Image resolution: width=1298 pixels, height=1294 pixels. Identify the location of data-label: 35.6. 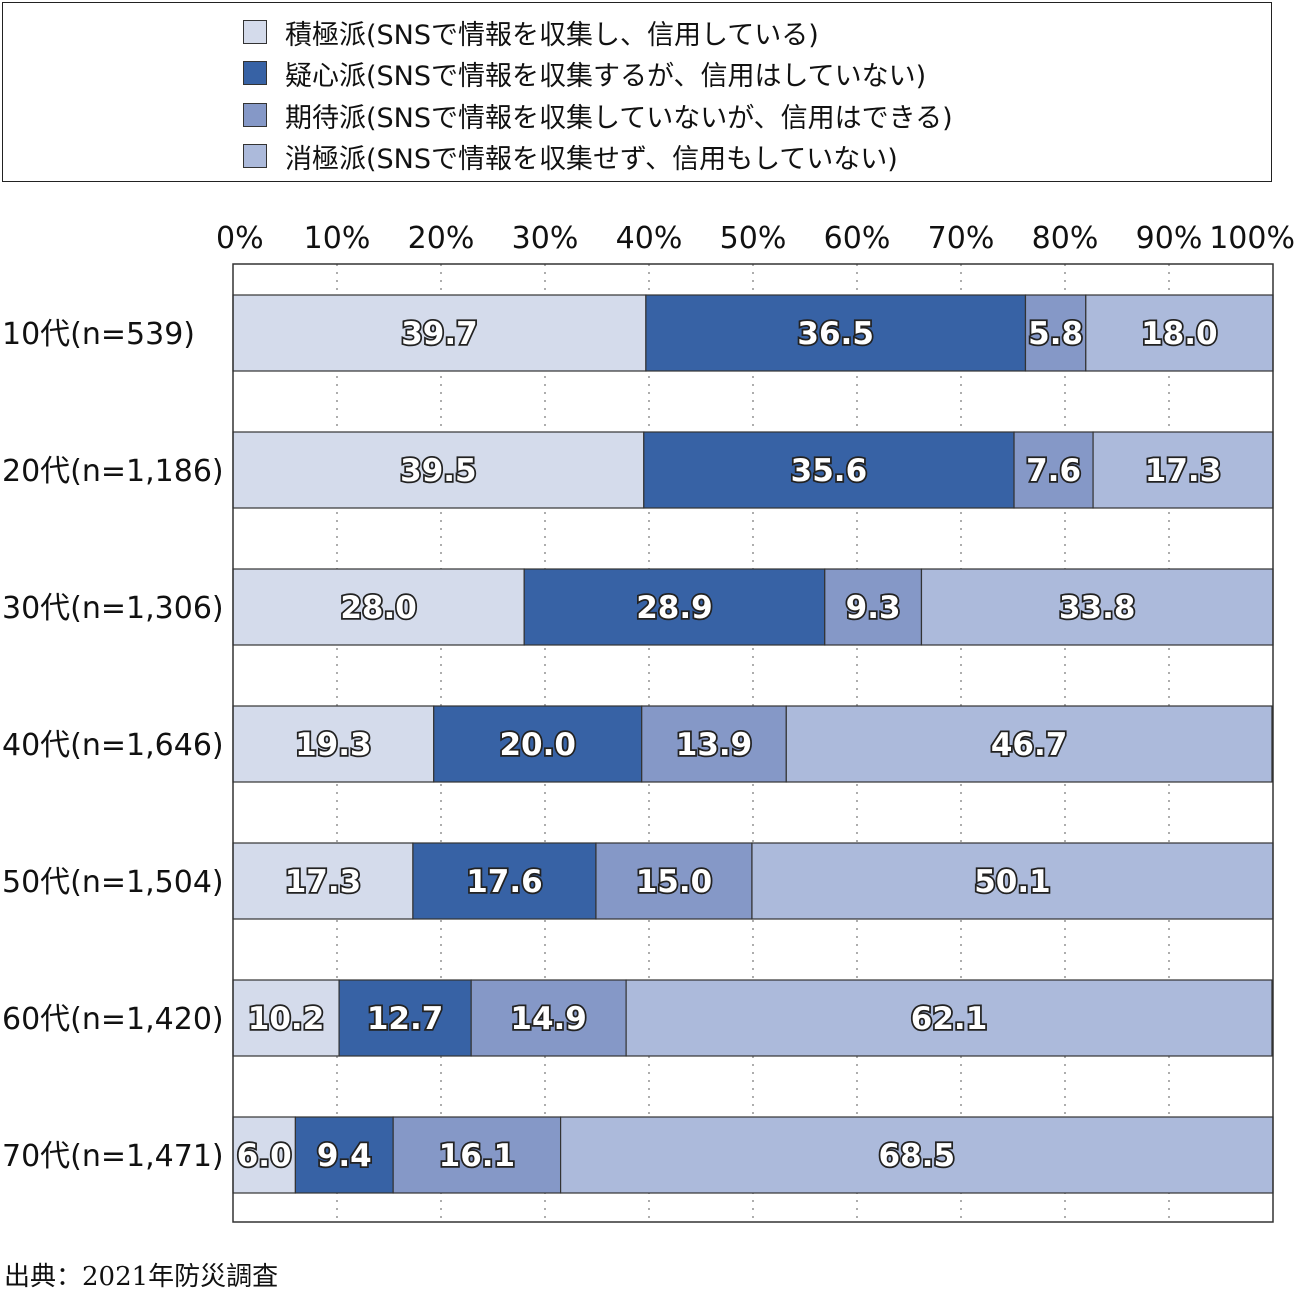
(829, 471).